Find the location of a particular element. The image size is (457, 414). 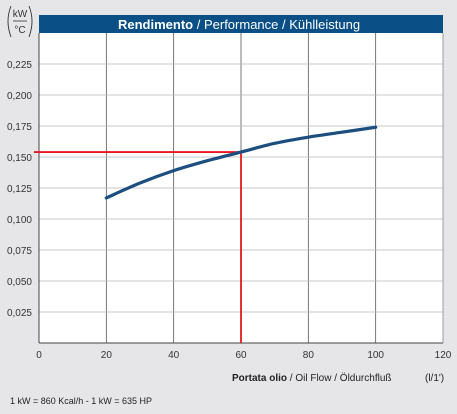

series-line is located at coordinates (241, 162).